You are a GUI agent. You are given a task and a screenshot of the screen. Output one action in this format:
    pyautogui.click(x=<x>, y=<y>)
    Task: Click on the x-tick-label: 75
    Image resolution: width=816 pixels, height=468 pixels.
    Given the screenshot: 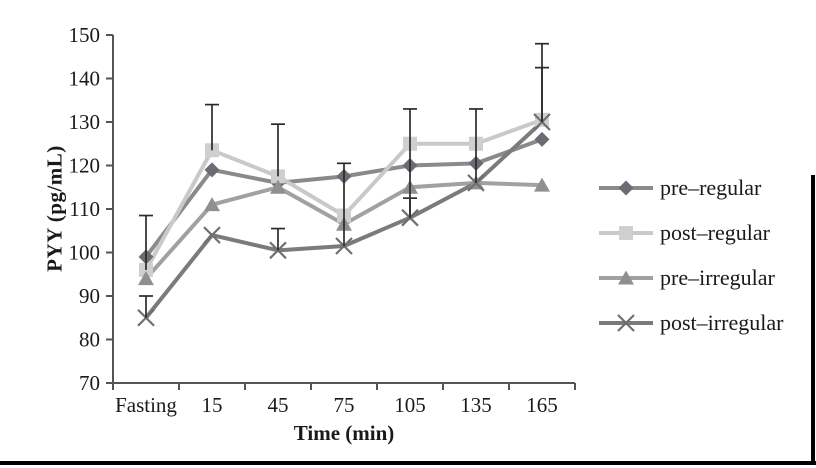 What is the action you would take?
    pyautogui.click(x=344, y=405)
    